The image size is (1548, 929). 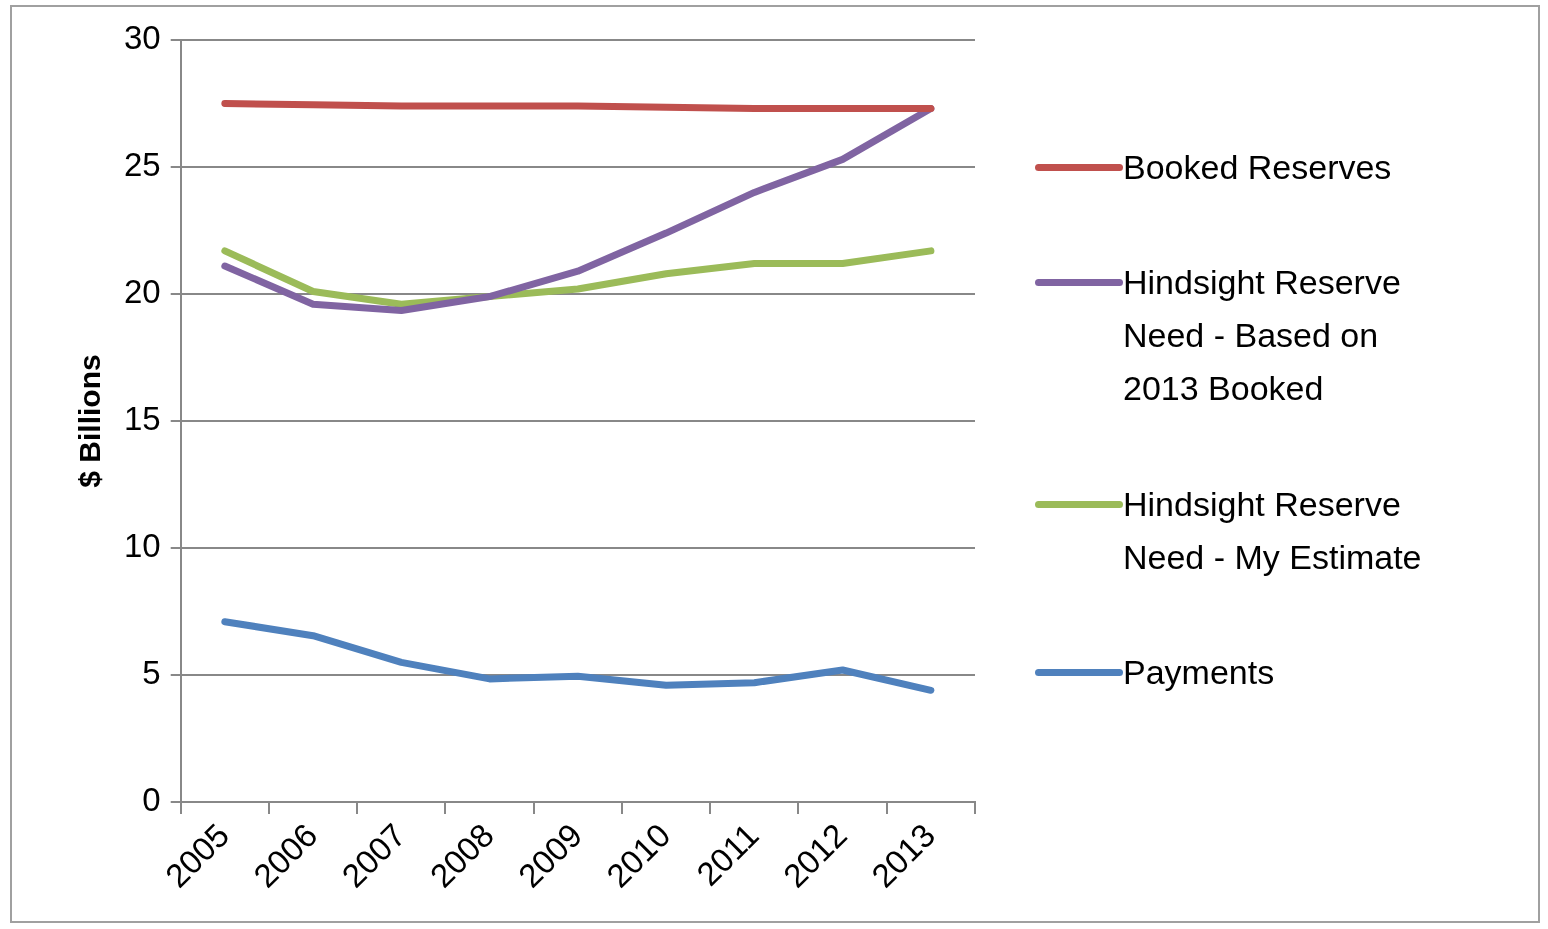 What do you see at coordinates (90, 421) in the screenshot?
I see `y-axis-title: $ Billions` at bounding box center [90, 421].